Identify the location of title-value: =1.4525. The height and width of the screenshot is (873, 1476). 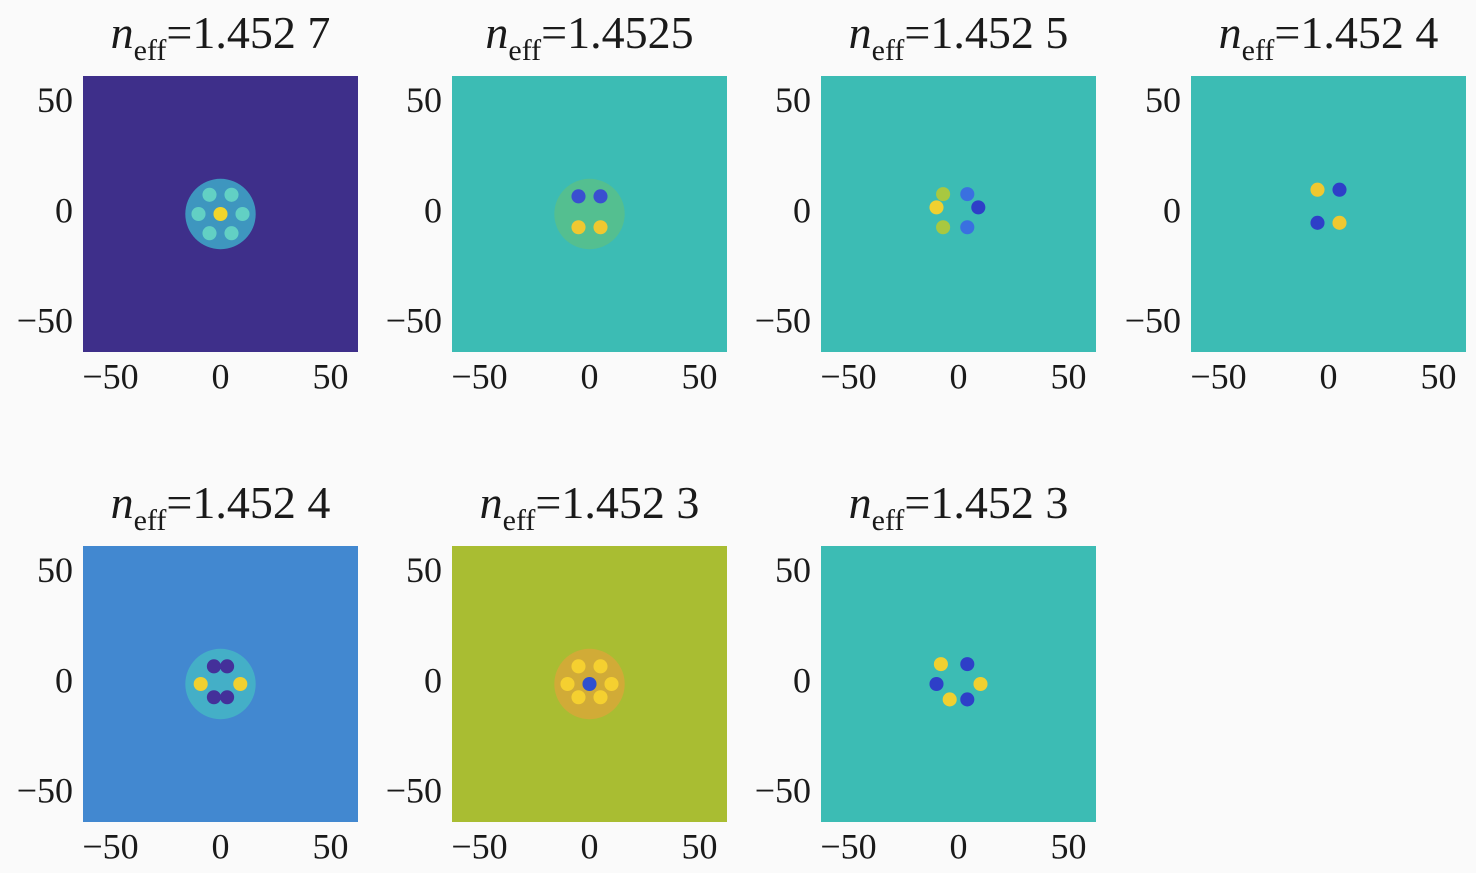
(617, 32).